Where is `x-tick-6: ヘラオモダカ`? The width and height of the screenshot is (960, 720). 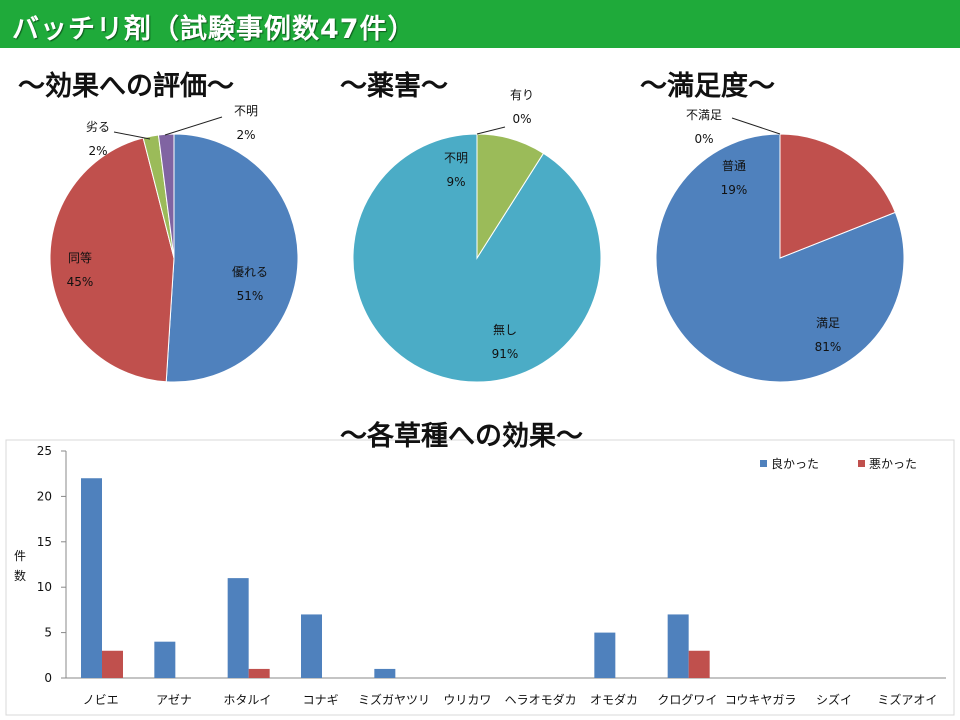 x-tick-6: ヘラオモダカ is located at coordinates (541, 699).